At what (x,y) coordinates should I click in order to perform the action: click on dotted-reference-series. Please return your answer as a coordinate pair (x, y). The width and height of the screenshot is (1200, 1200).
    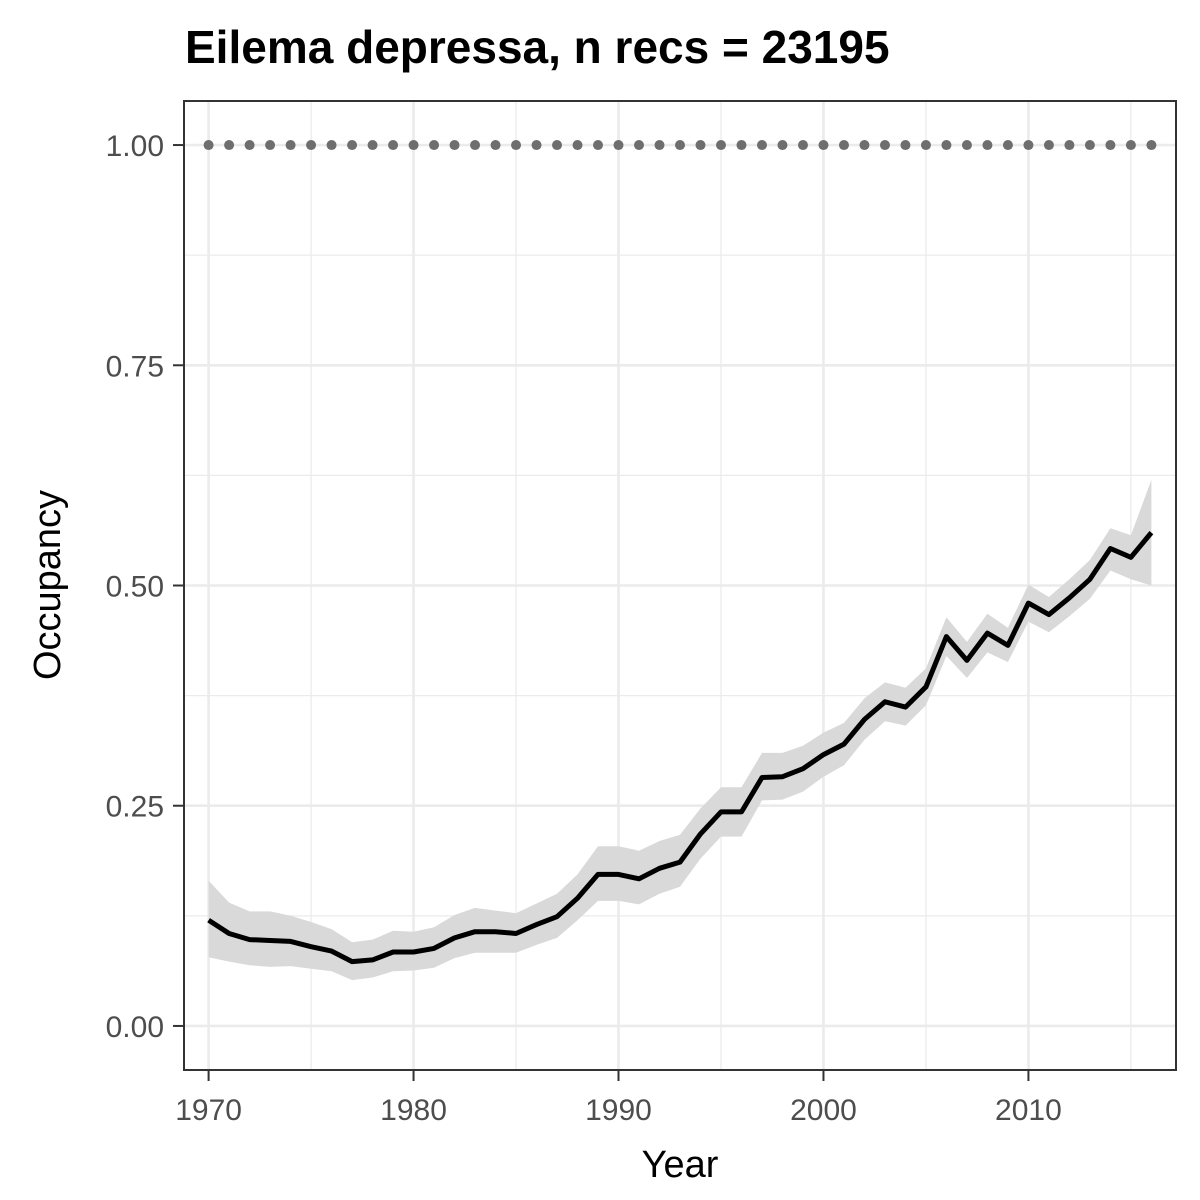
    Looking at the image, I should click on (680, 145).